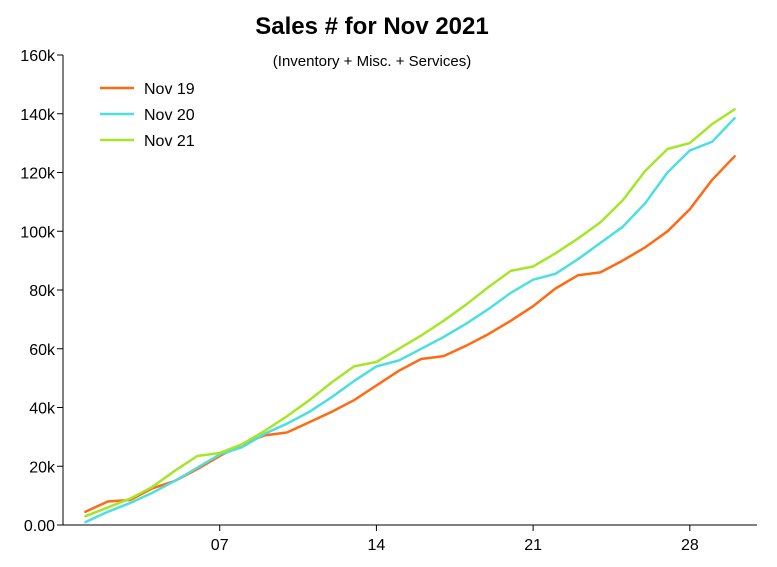 The image size is (777, 567). I want to click on chart-legend: Nov 19 Nov 20 Nov 21, so click(147, 115).